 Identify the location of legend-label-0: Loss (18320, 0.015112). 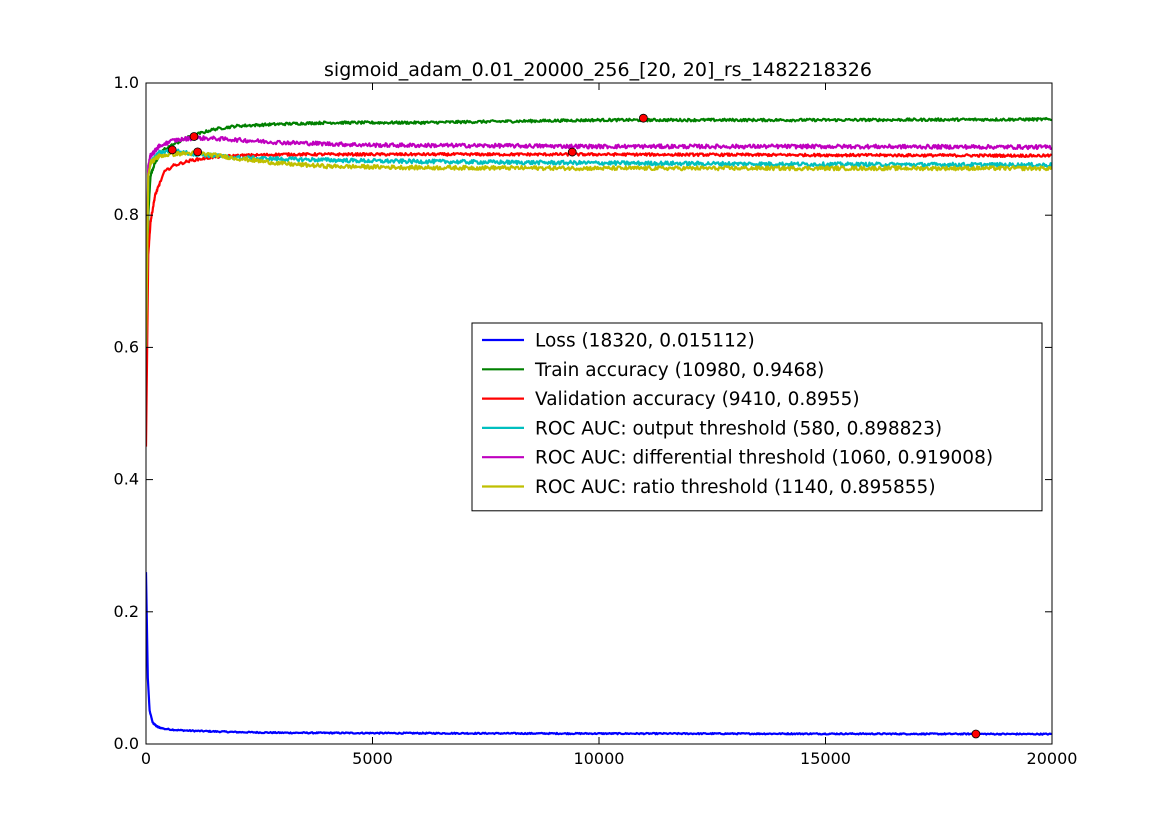
(645, 341).